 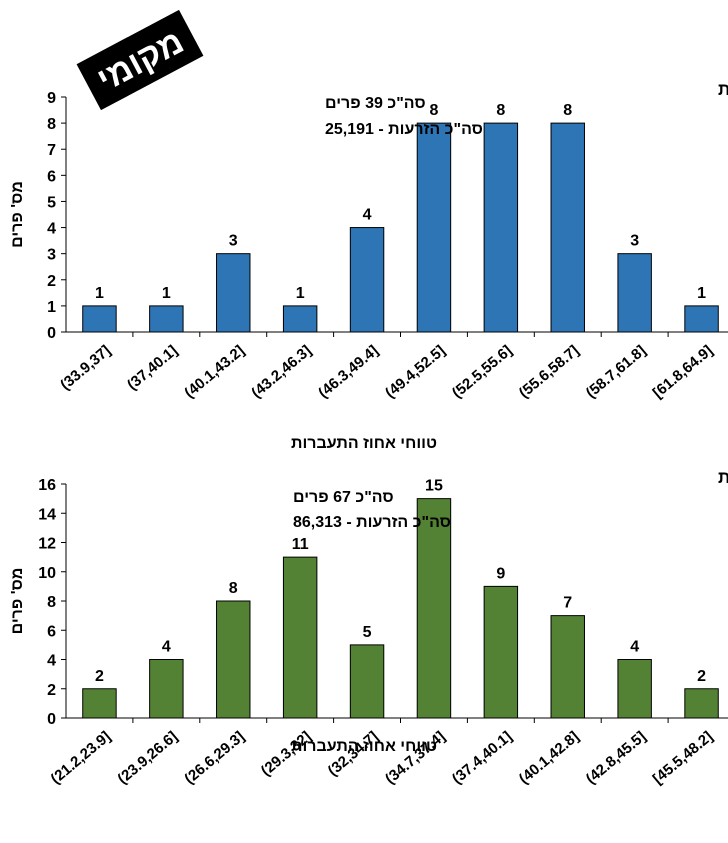 I want to click on x-tick-label: (26.6,29.3], so click(x=214, y=758).